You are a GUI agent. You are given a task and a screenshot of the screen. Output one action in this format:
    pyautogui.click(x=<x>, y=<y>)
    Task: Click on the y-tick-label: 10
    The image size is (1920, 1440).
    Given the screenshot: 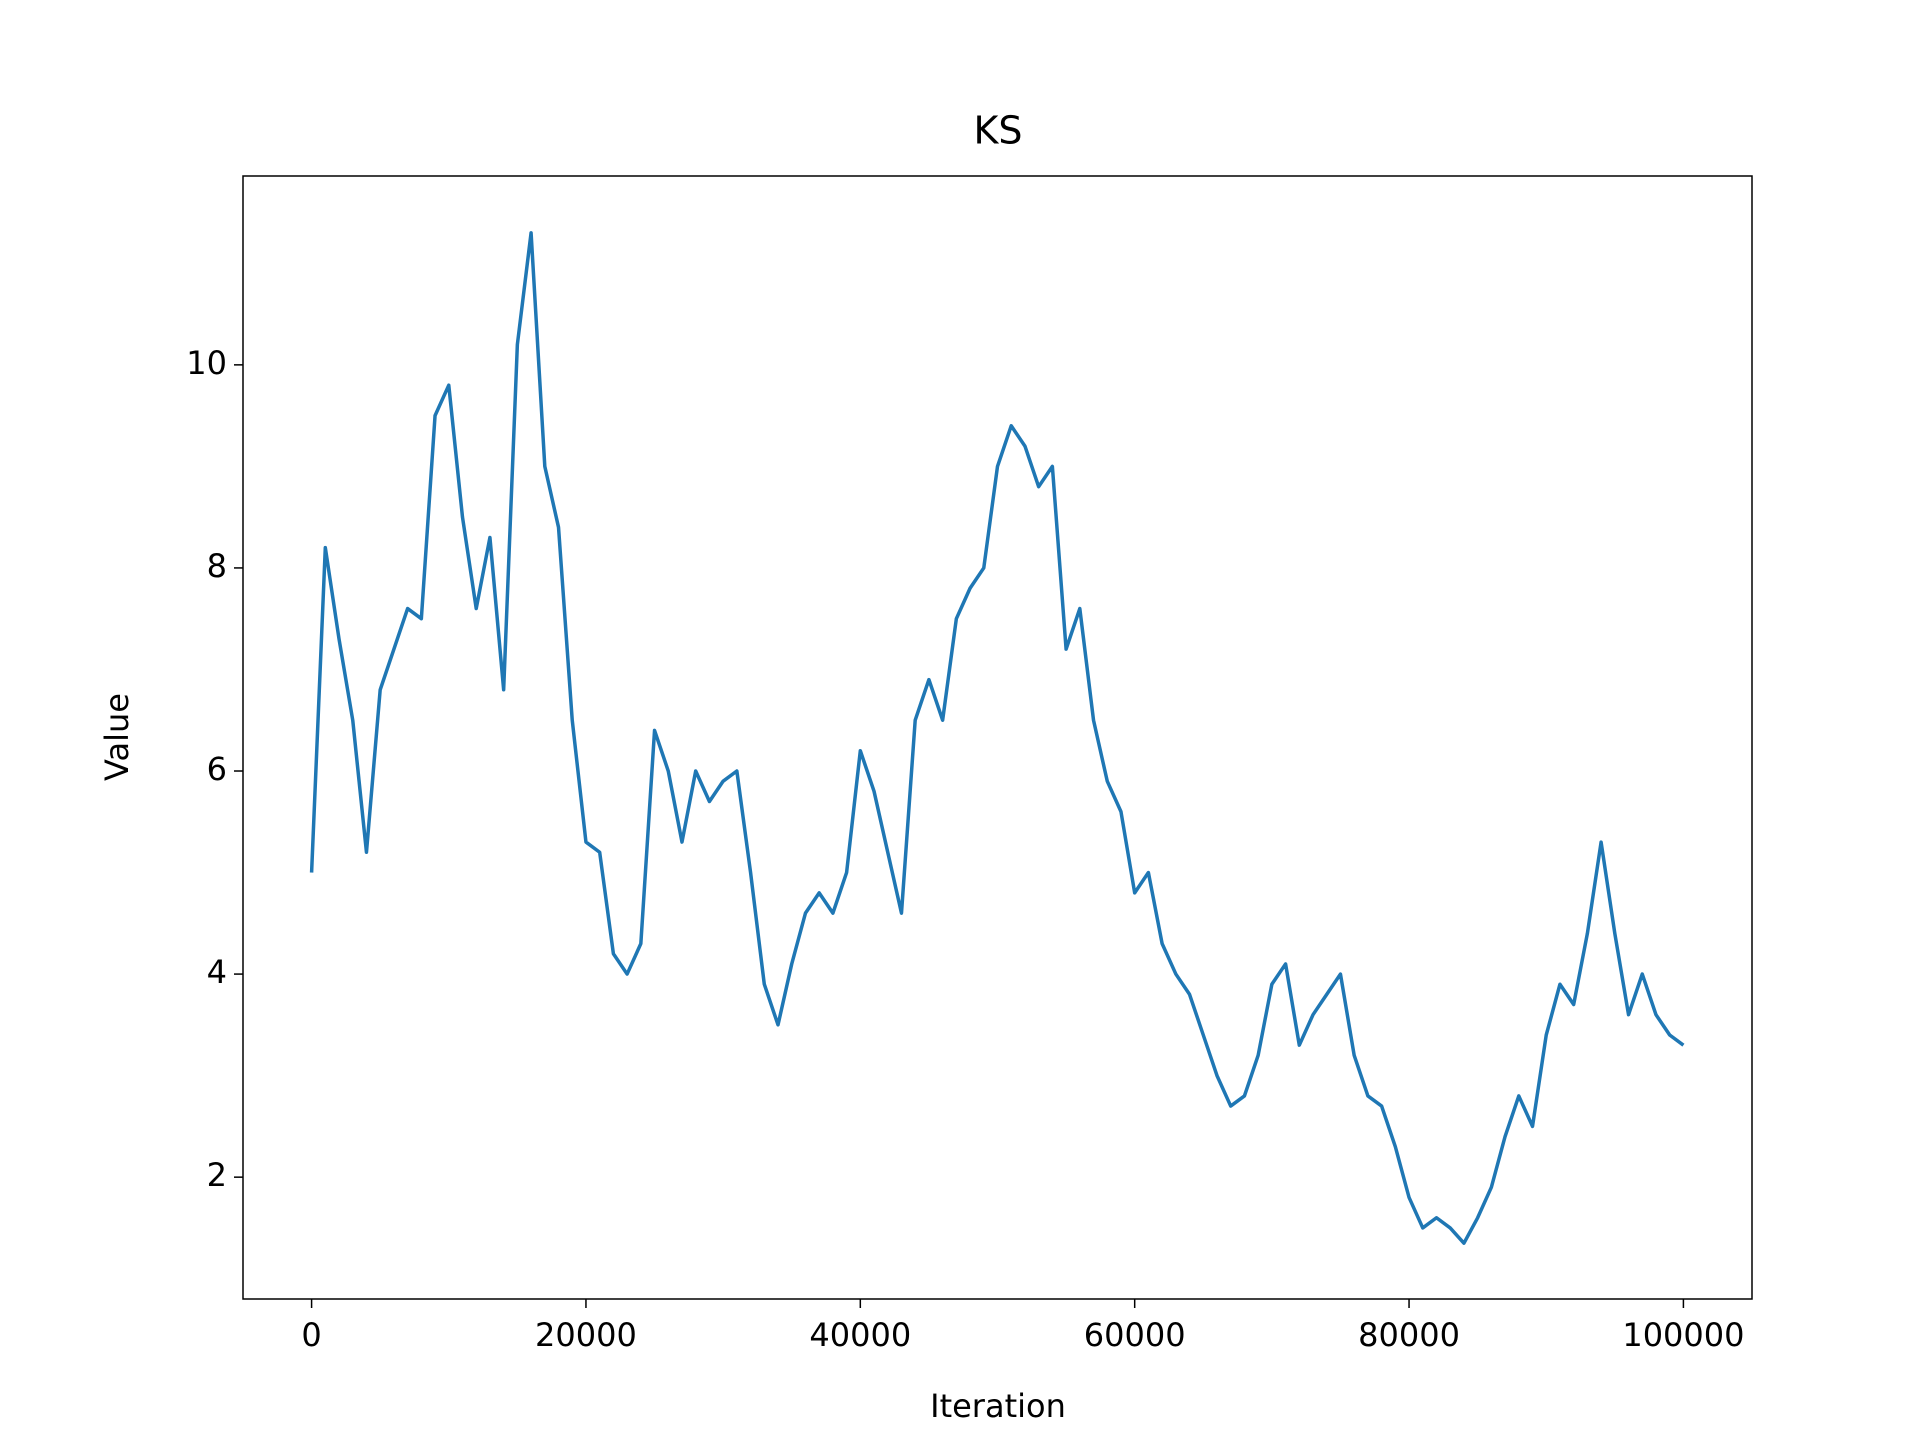 What is the action you would take?
    pyautogui.click(x=206, y=363)
    